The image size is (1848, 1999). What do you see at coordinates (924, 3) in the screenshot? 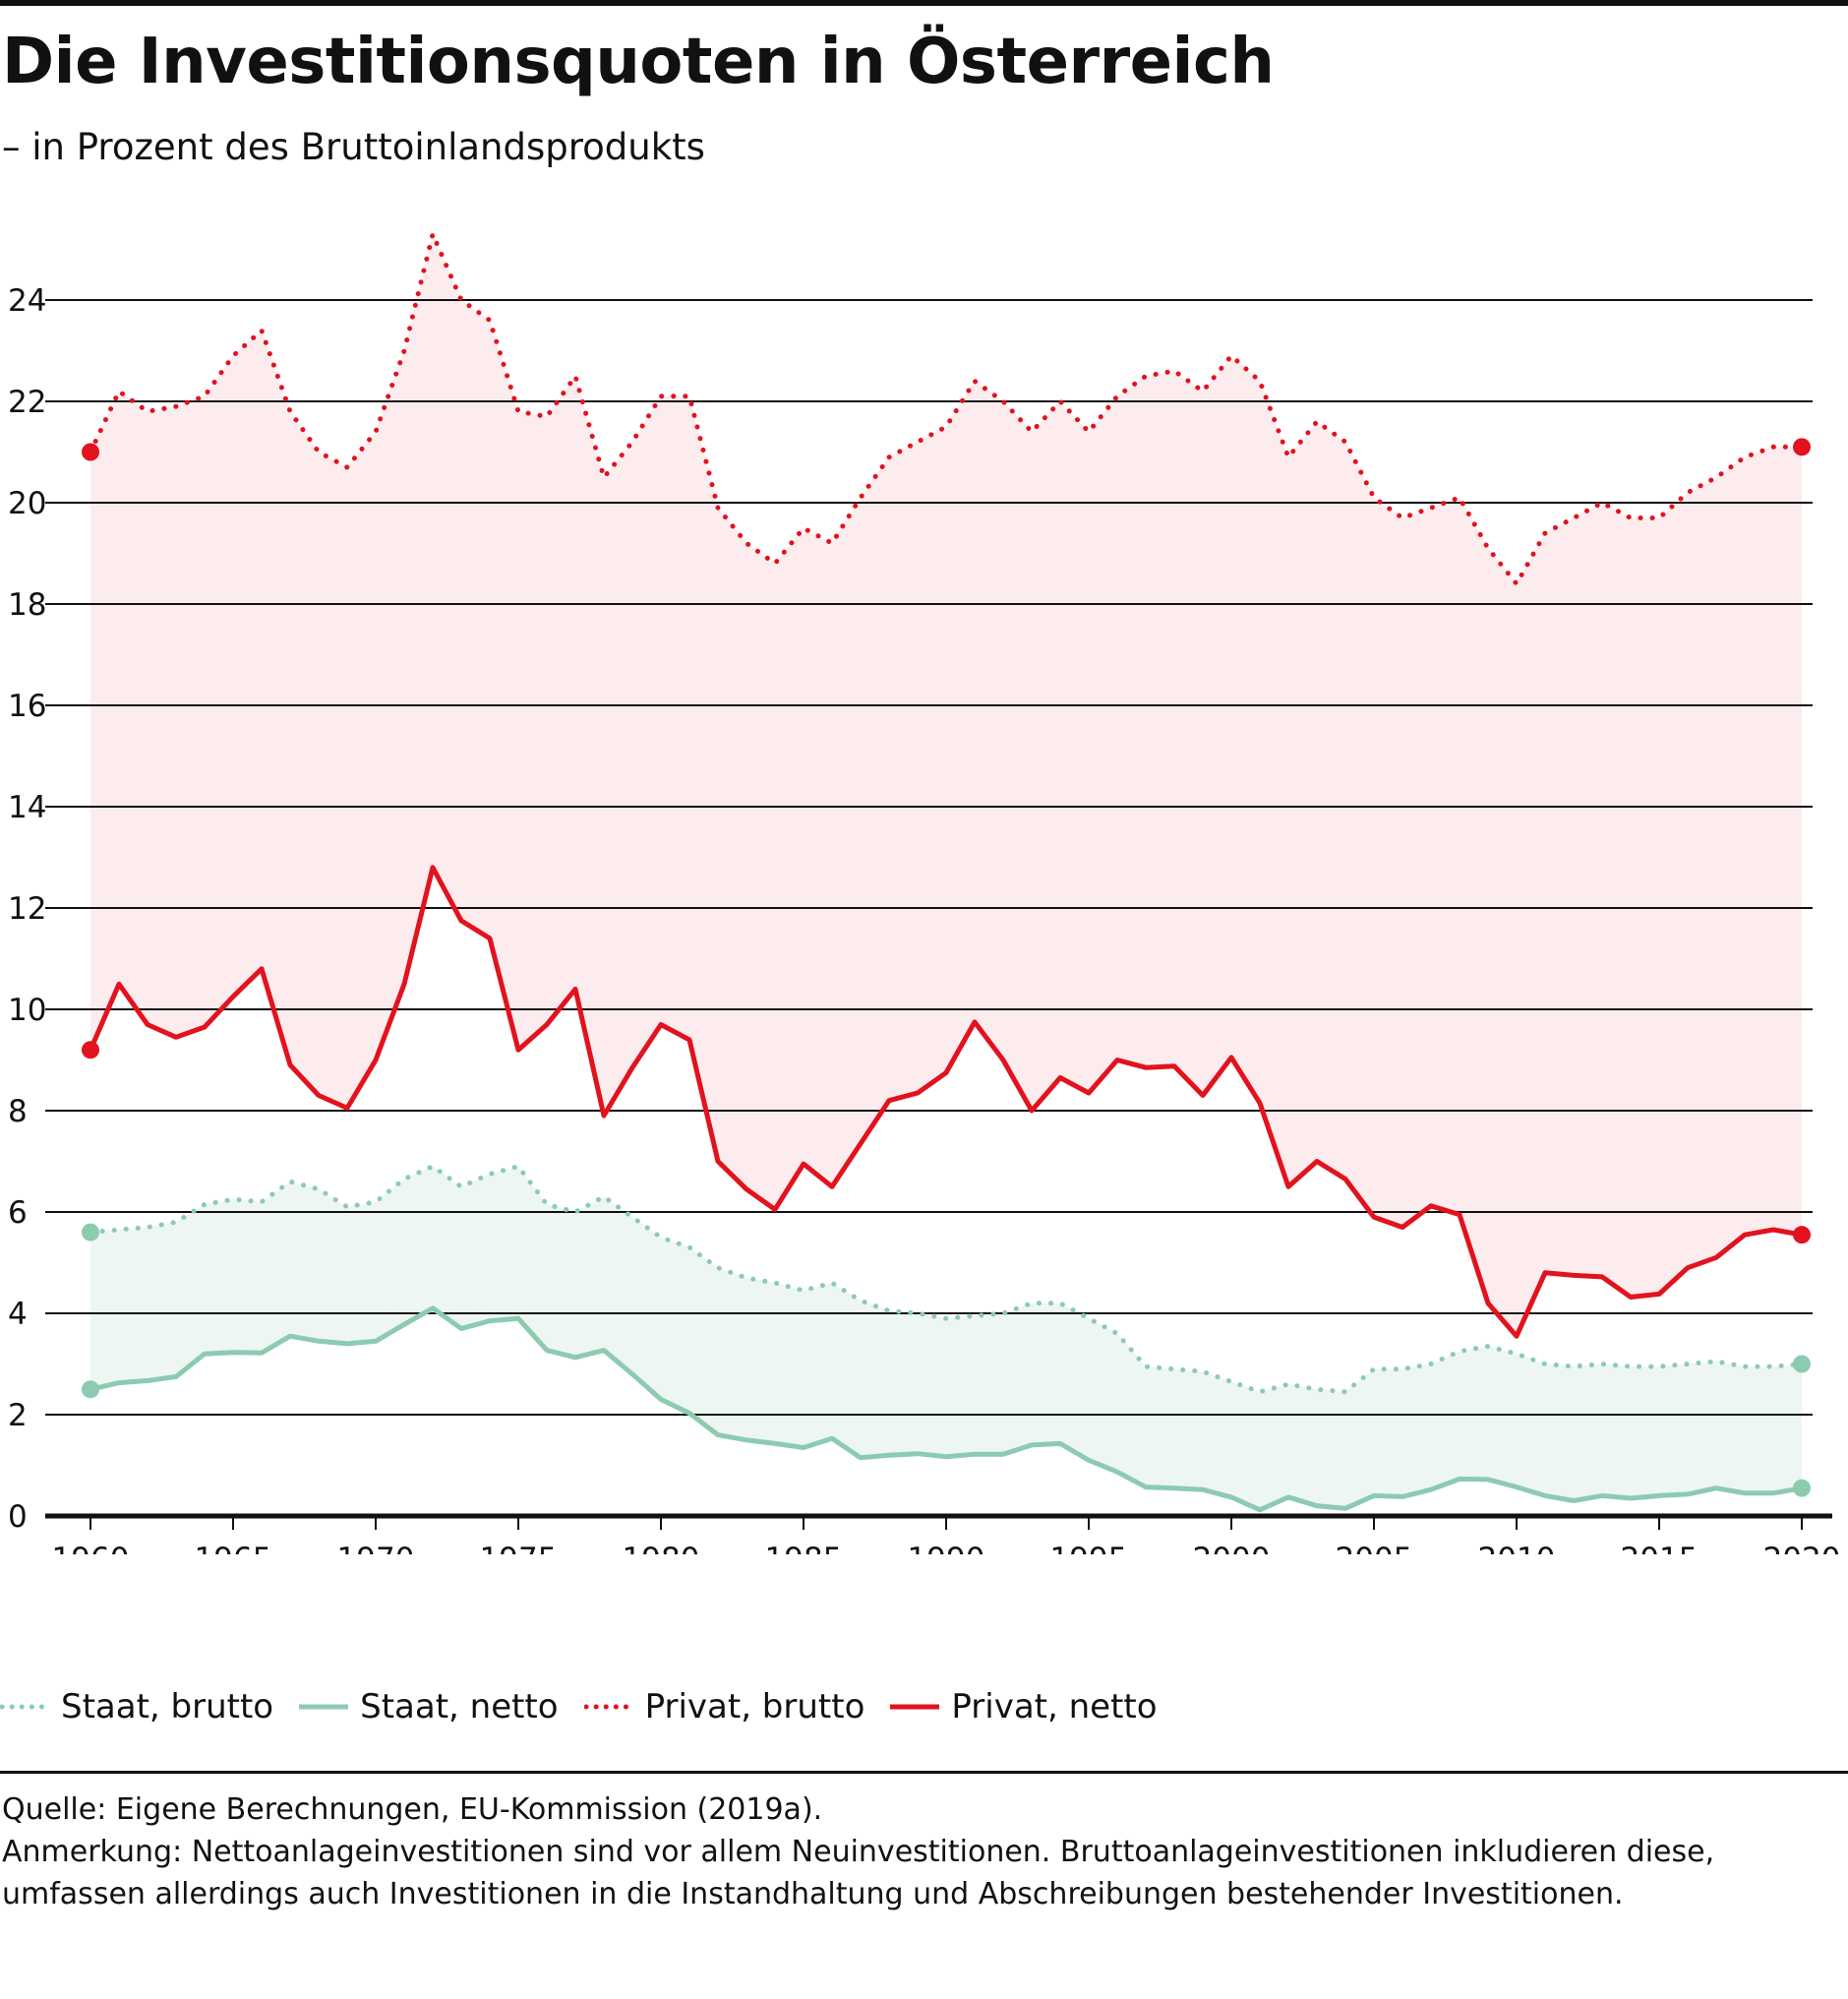
I see `top-rule` at bounding box center [924, 3].